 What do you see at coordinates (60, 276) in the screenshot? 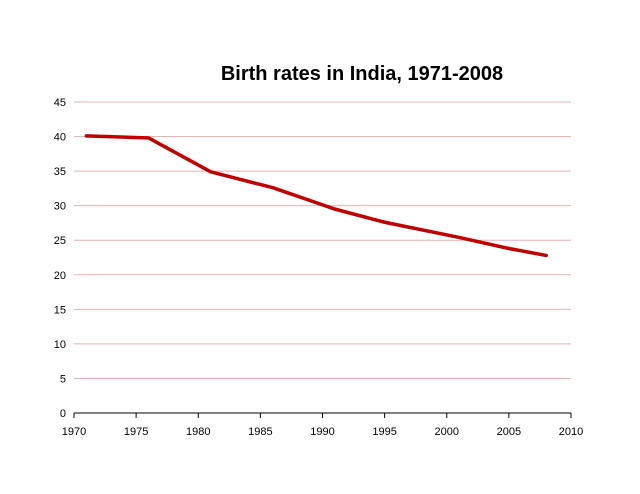
I see `y-tick-label-20: 20` at bounding box center [60, 276].